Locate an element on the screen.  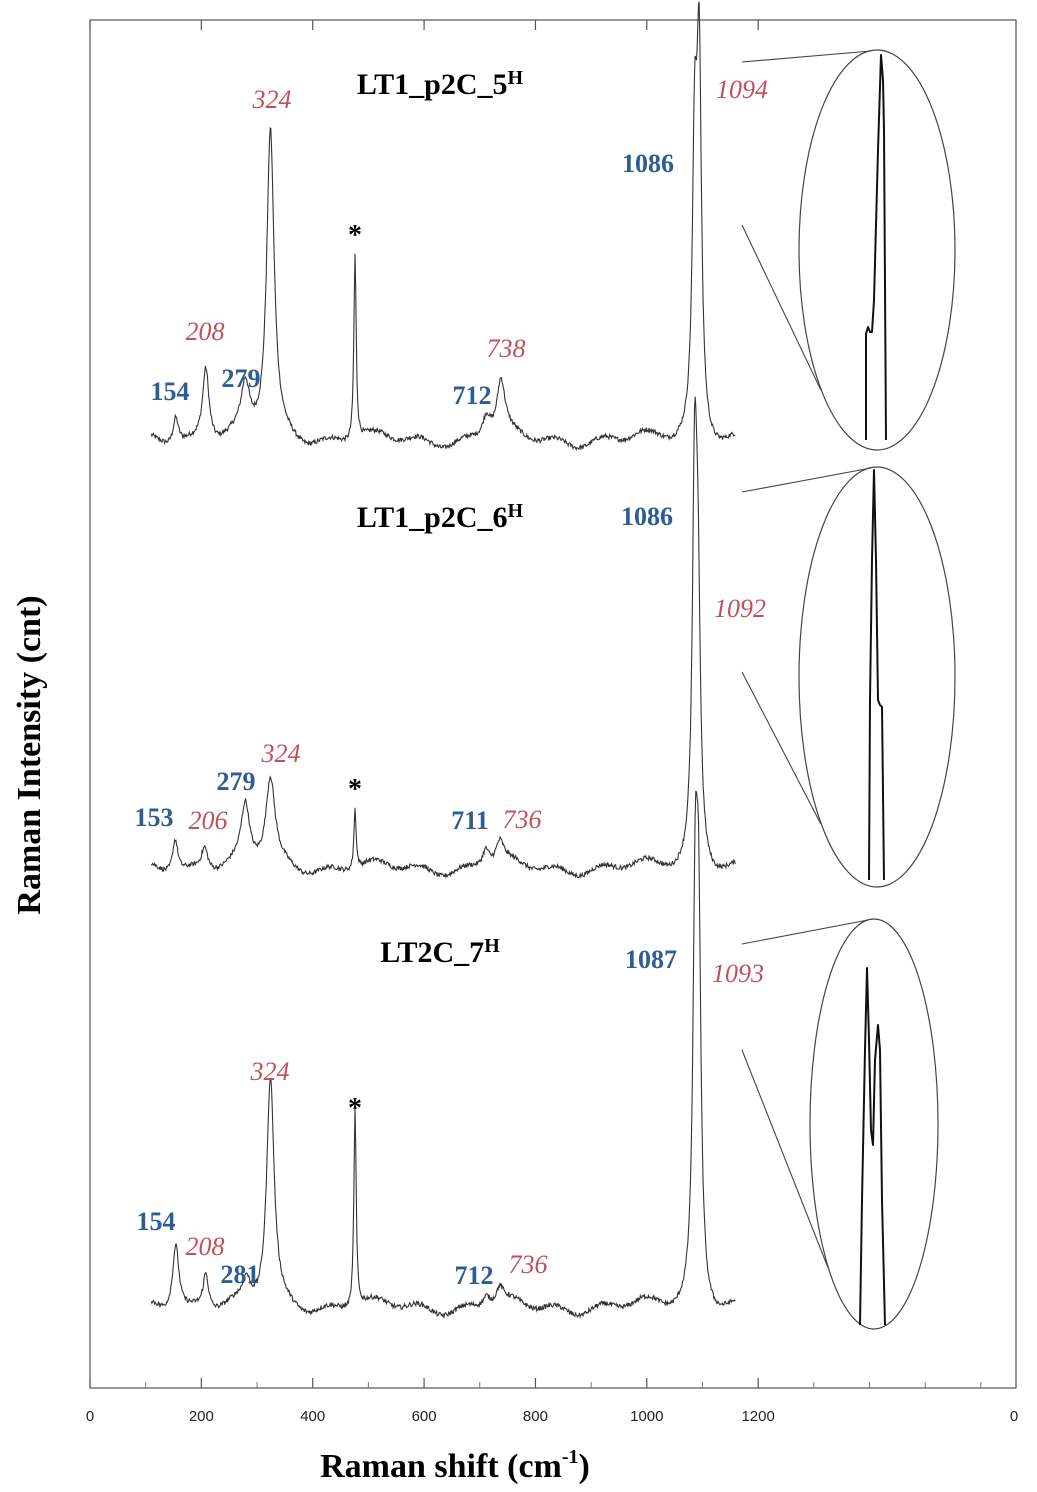
peak-label: 738 is located at coordinates (506, 348).